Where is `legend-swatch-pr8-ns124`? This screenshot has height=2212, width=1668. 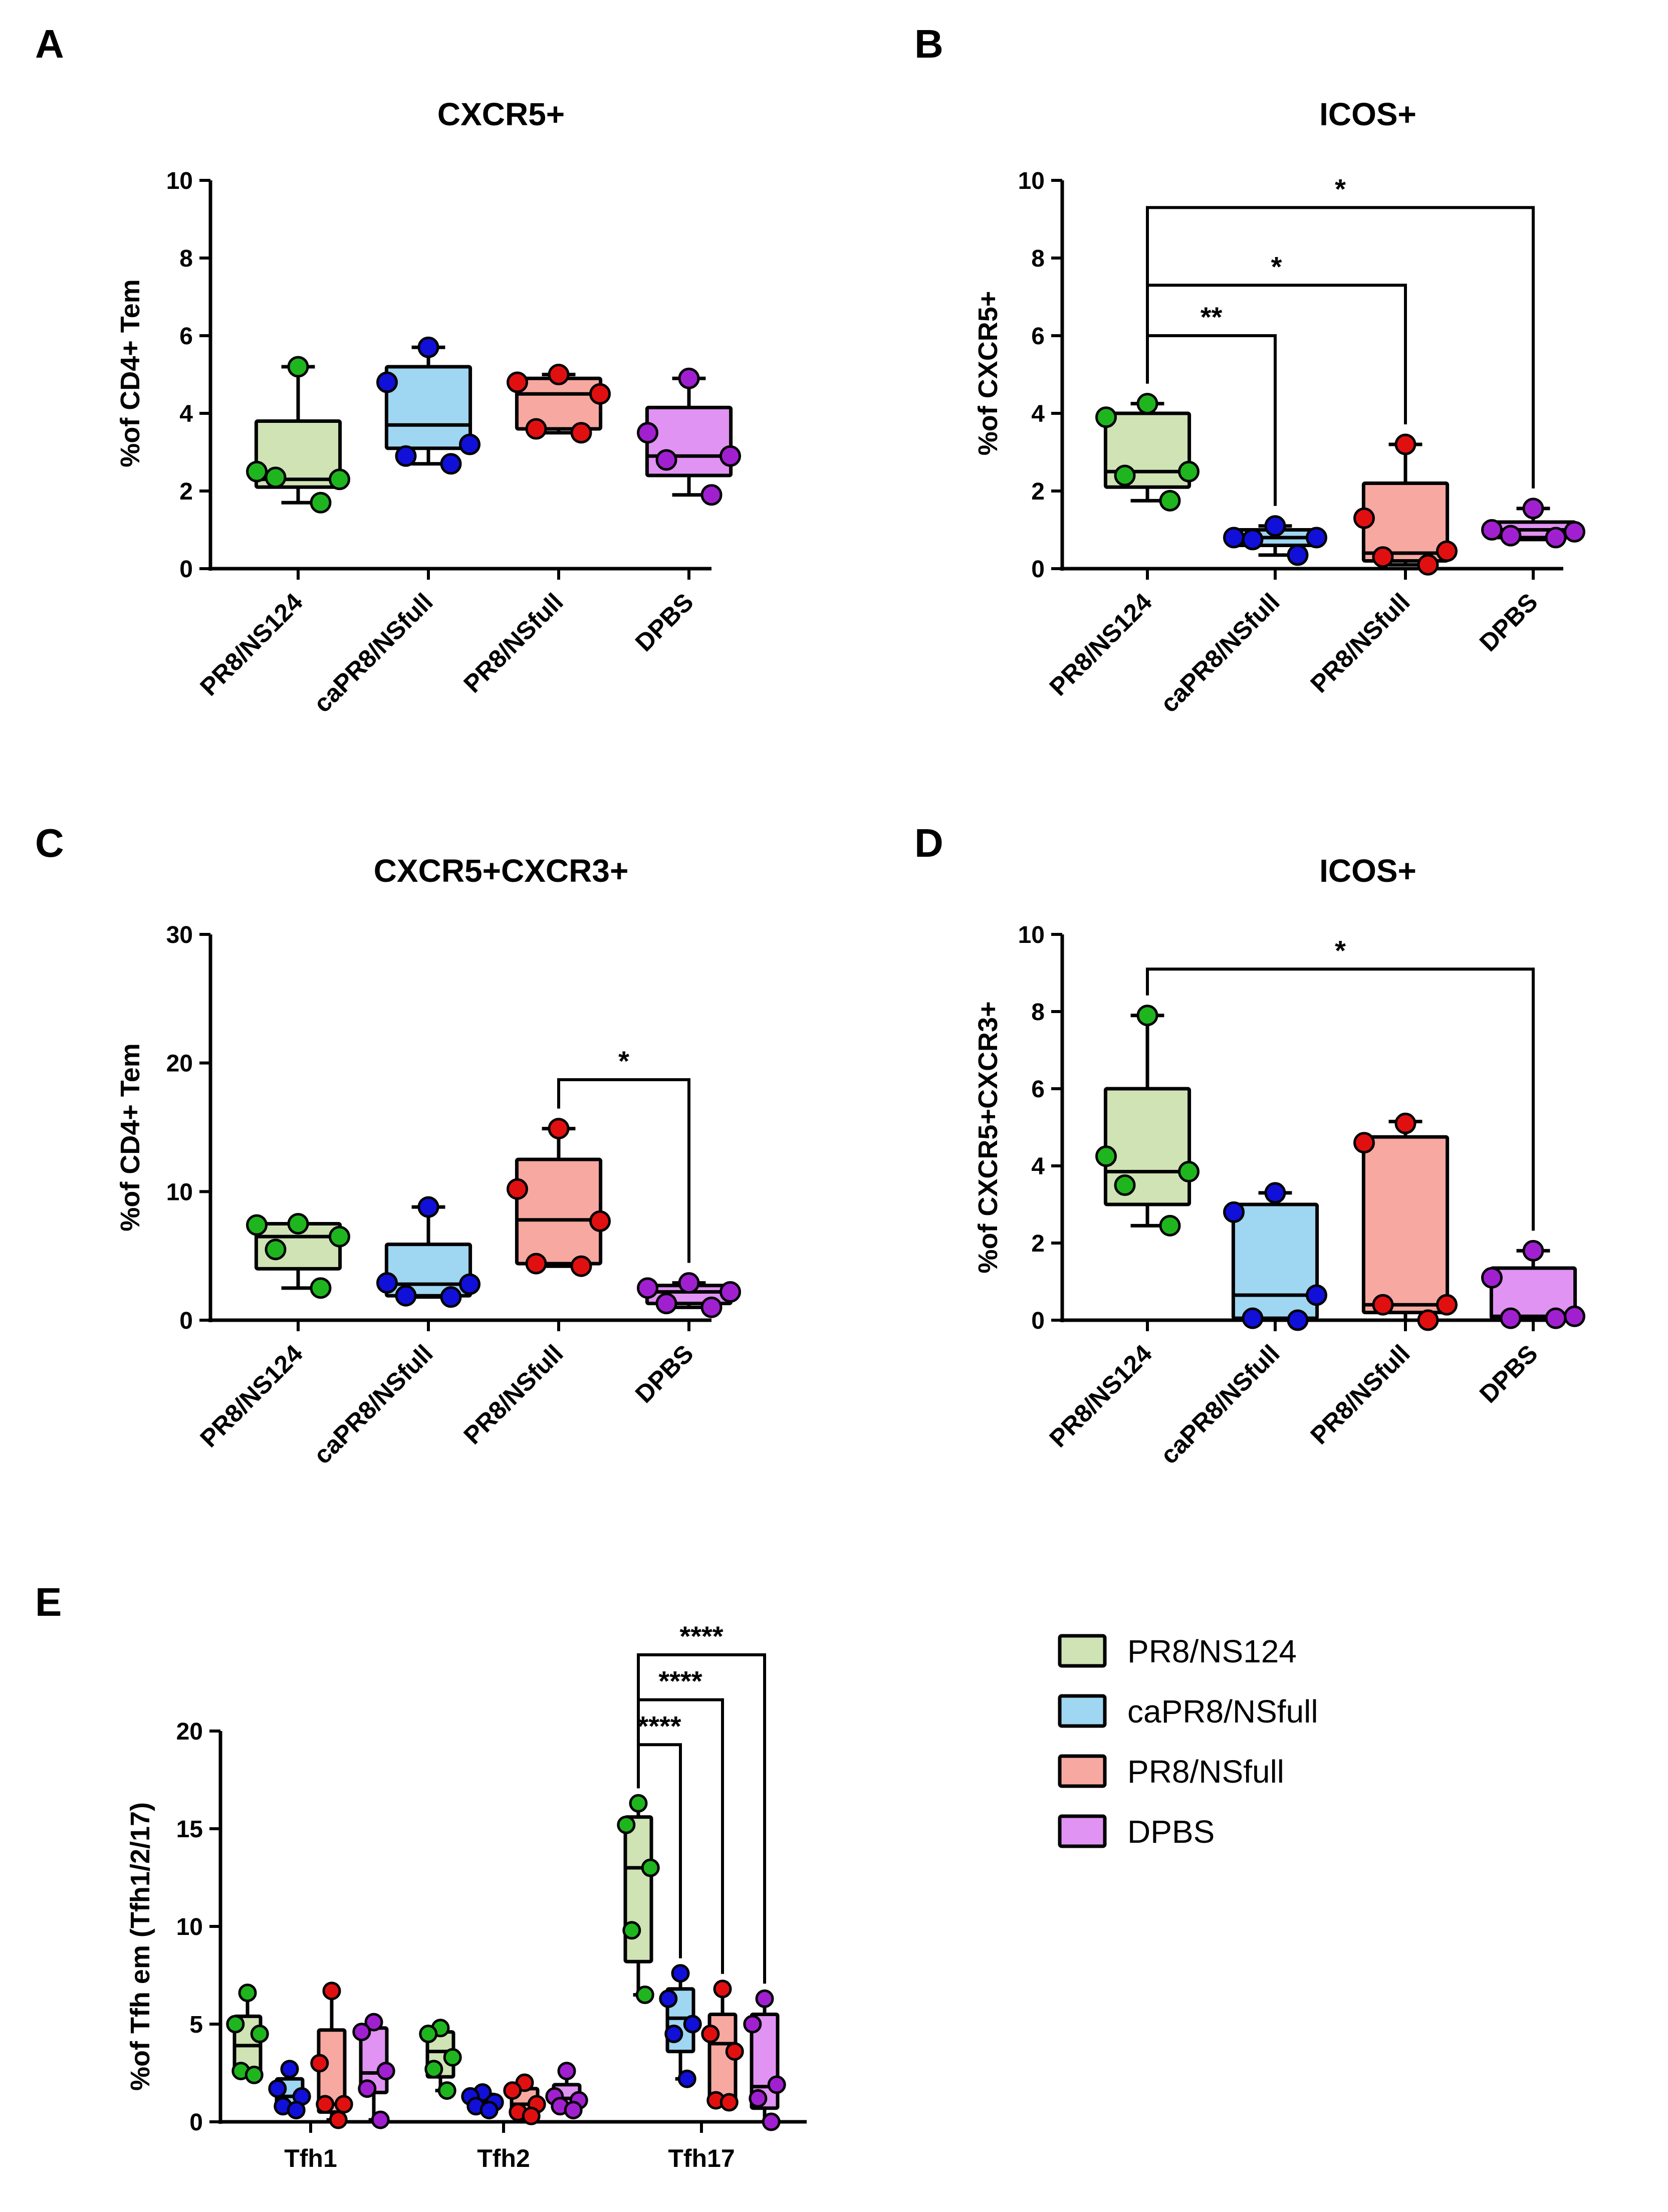
legend-swatch-pr8-ns124 is located at coordinates (1082, 1651).